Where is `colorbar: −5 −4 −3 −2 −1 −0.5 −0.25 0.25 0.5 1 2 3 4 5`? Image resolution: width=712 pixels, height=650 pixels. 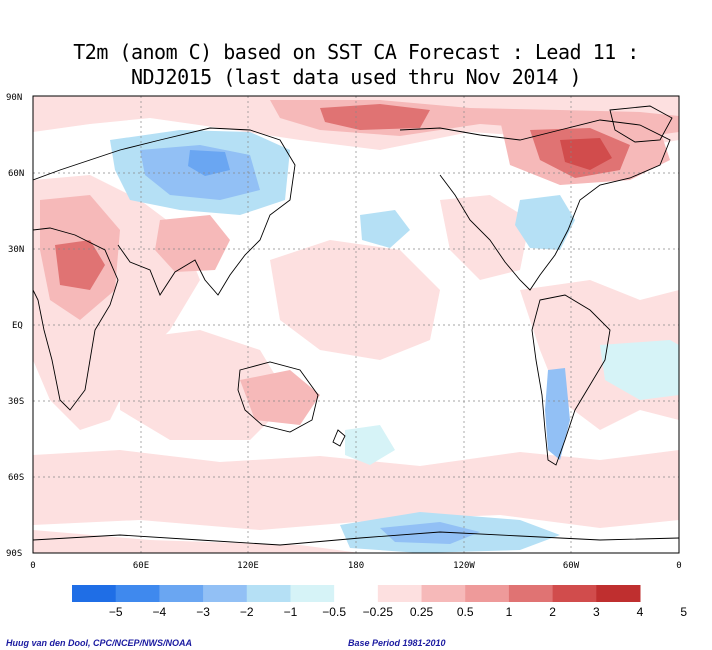 colorbar: −5 −4 −3 −2 −1 −0.5 −0.25 0.25 0.5 1 2 3 4 5 is located at coordinates (379, 602).